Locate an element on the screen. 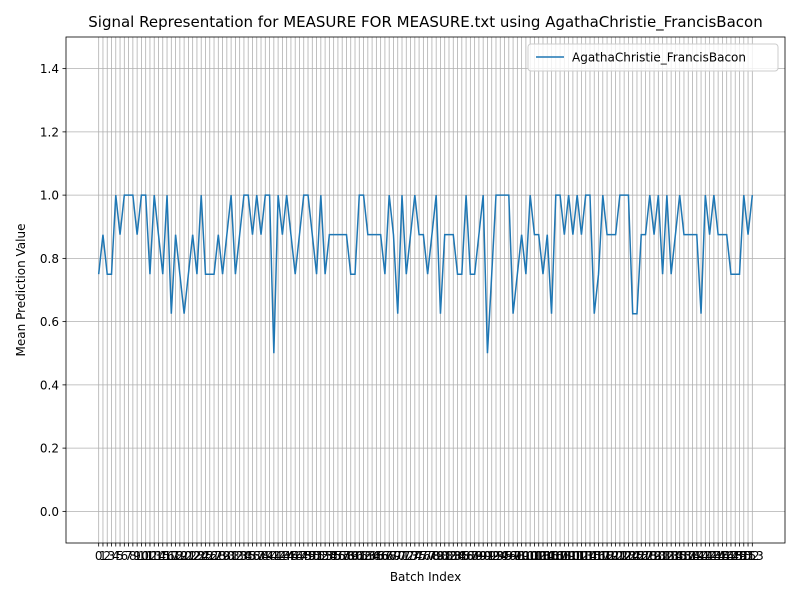 The image size is (800, 600). x-tick-label: 128 is located at coordinates (645, 556).